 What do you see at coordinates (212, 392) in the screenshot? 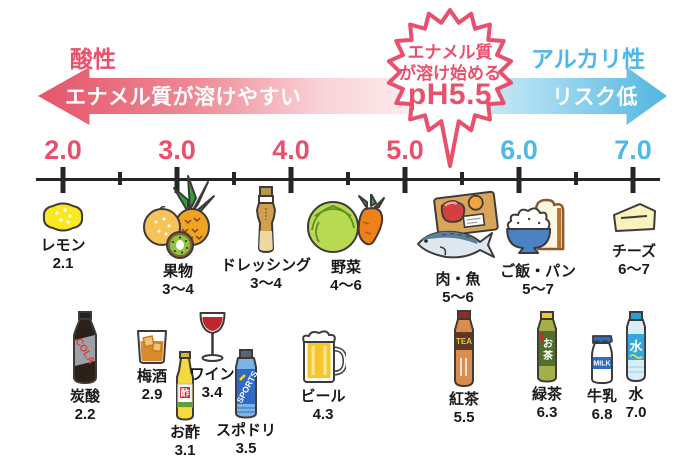
I see `drink-ph: 3.4` at bounding box center [212, 392].